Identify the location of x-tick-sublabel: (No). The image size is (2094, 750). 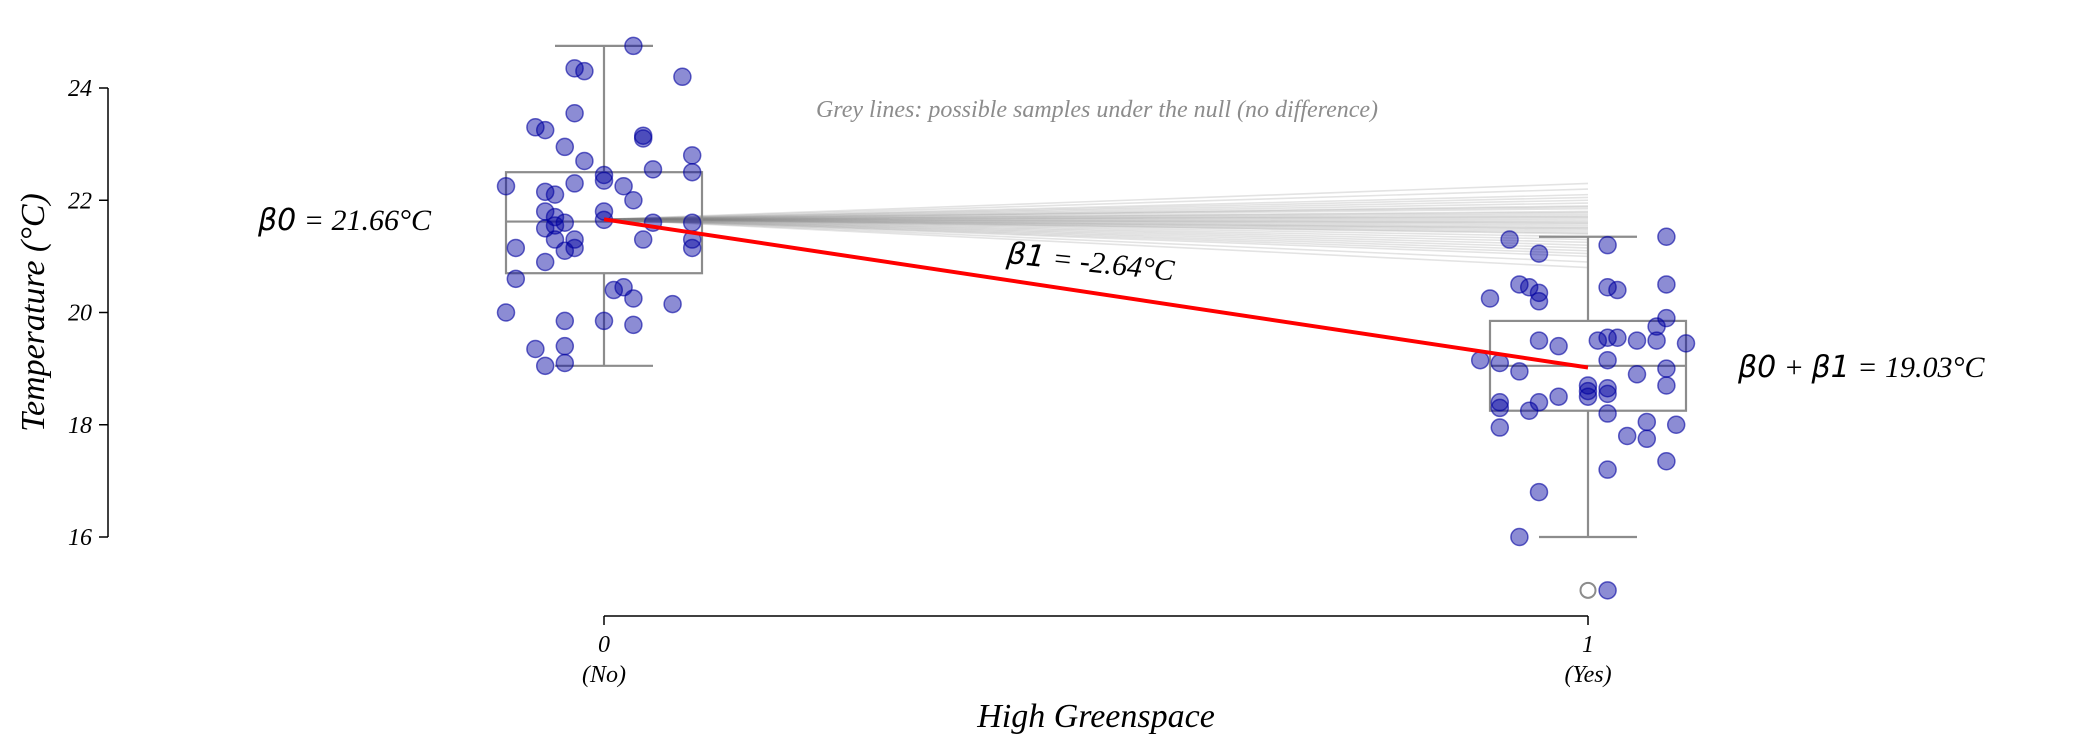
(604, 675).